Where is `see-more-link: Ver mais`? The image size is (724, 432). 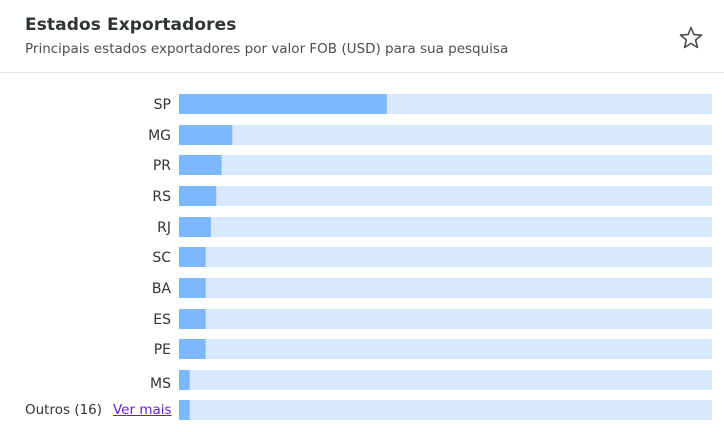
see-more-link: Ver mais is located at coordinates (142, 410).